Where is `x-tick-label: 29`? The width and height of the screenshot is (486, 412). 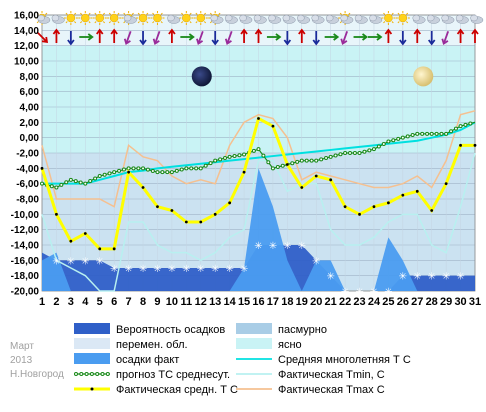
x-tick-label: 29 is located at coordinates (446, 302).